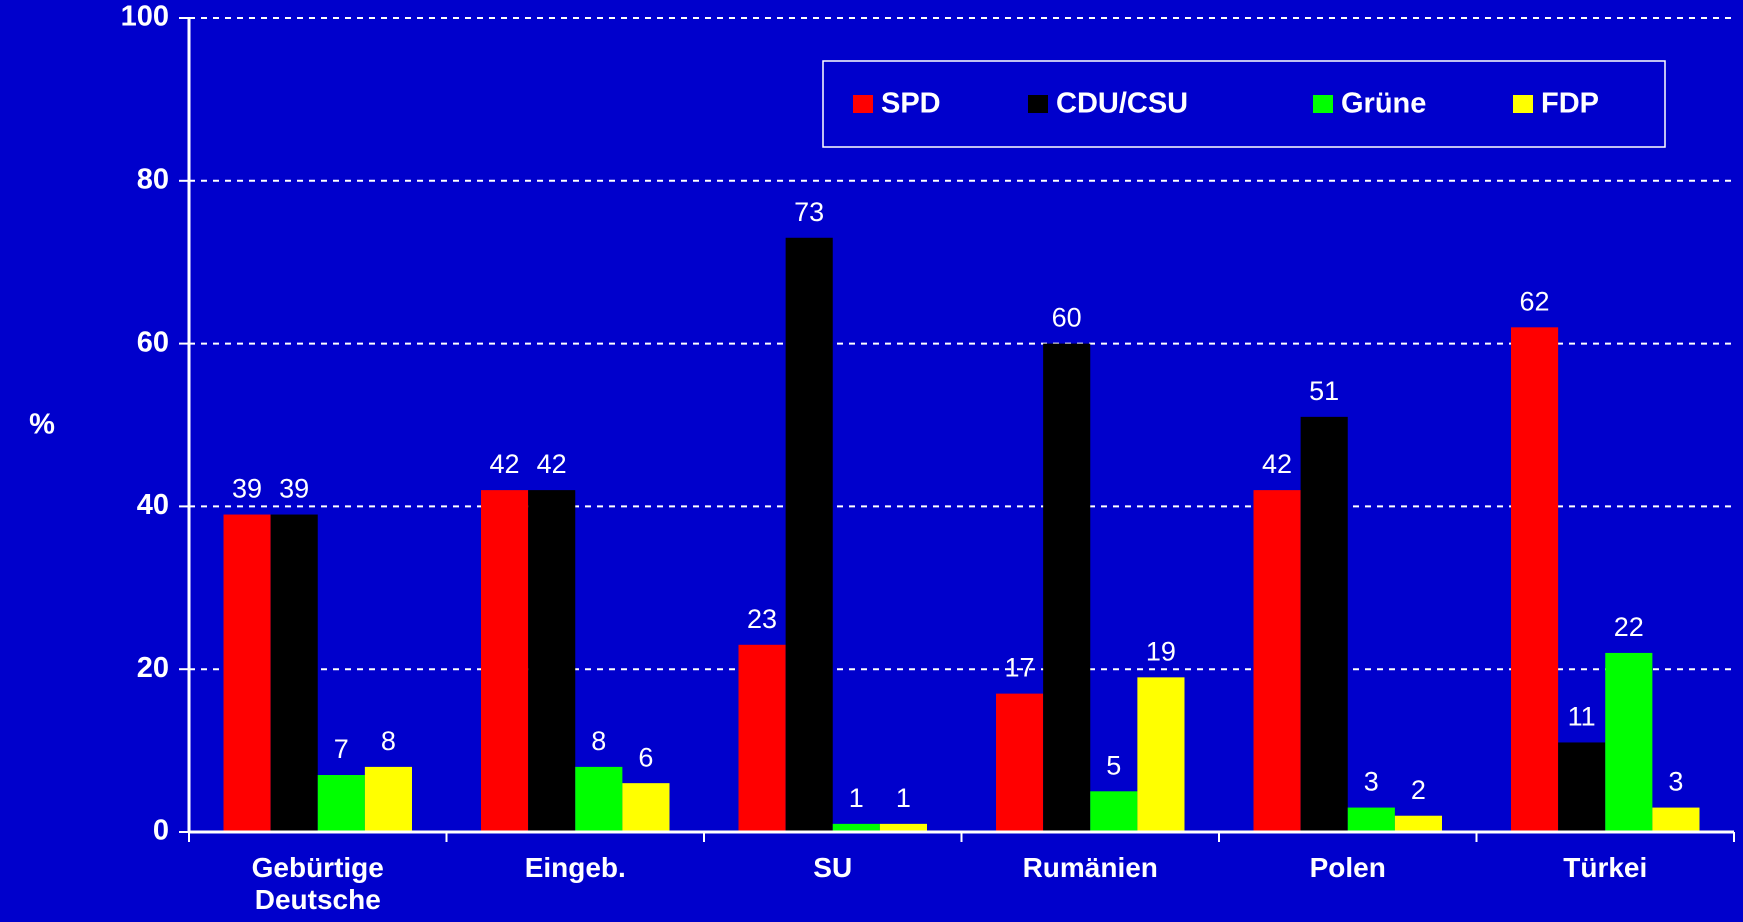  I want to click on y-tick-label: 100, so click(145, 17).